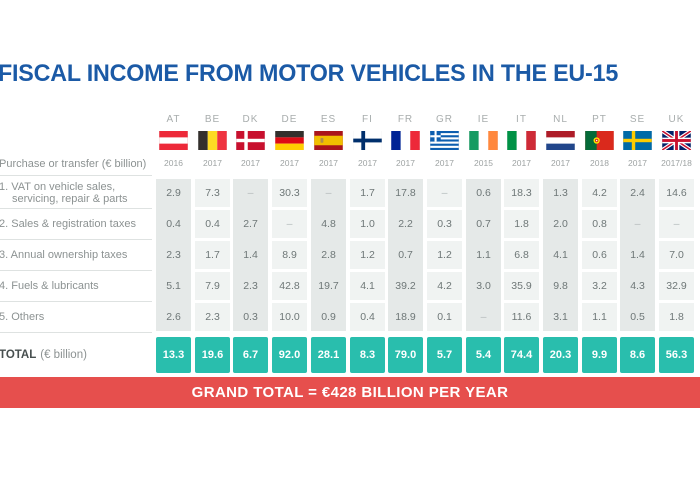 The width and height of the screenshot is (700, 481). I want to click on value-cell-be-row2: 0.4, so click(212, 224).